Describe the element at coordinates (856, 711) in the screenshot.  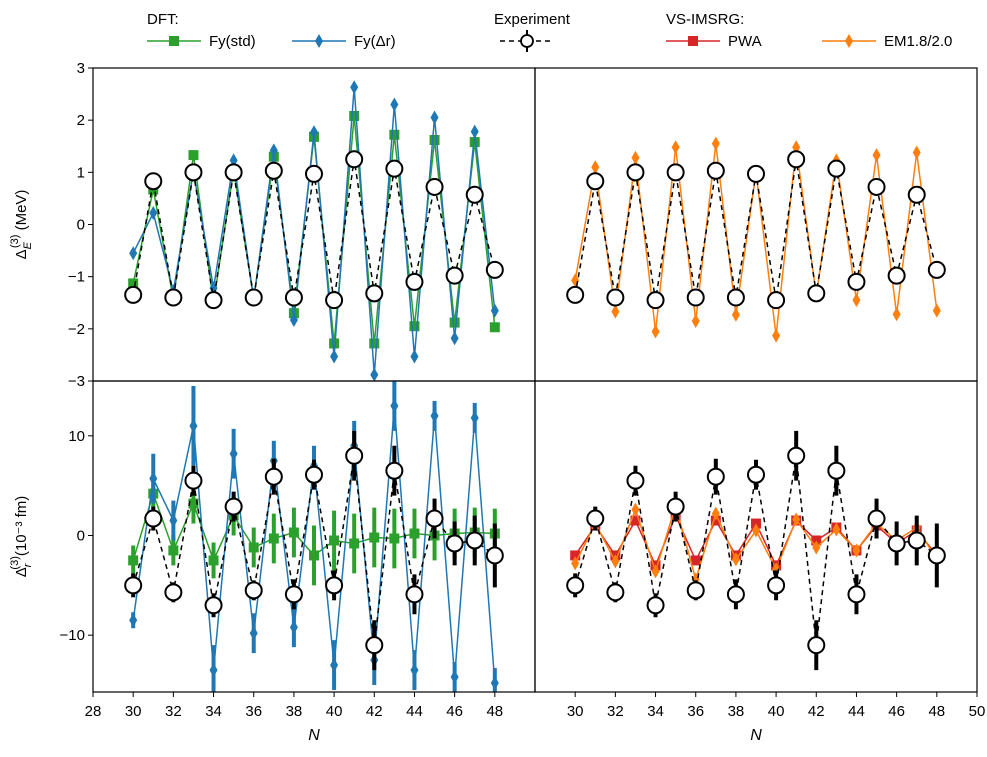
I see `x-tick-label: 44` at that location.